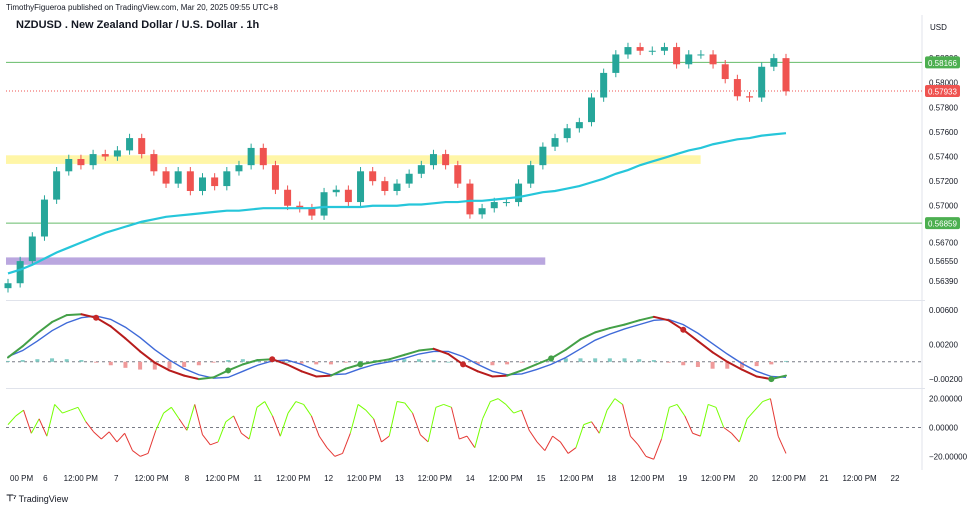 The height and width of the screenshot is (510, 975). I want to click on time-axis-label: 13, so click(399, 478).